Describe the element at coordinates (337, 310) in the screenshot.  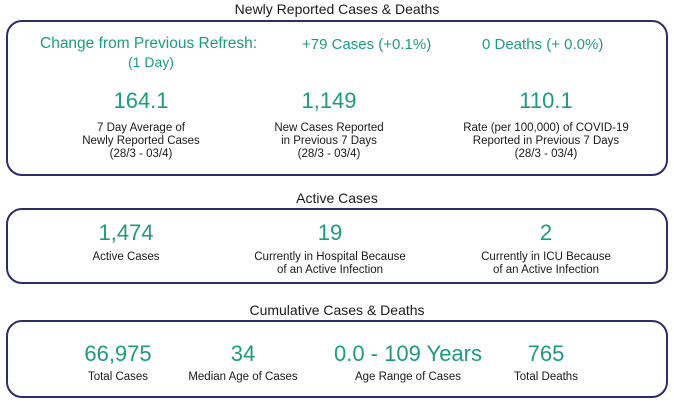
I see `cumulative-title: Cumulative Cases & Deaths` at that location.